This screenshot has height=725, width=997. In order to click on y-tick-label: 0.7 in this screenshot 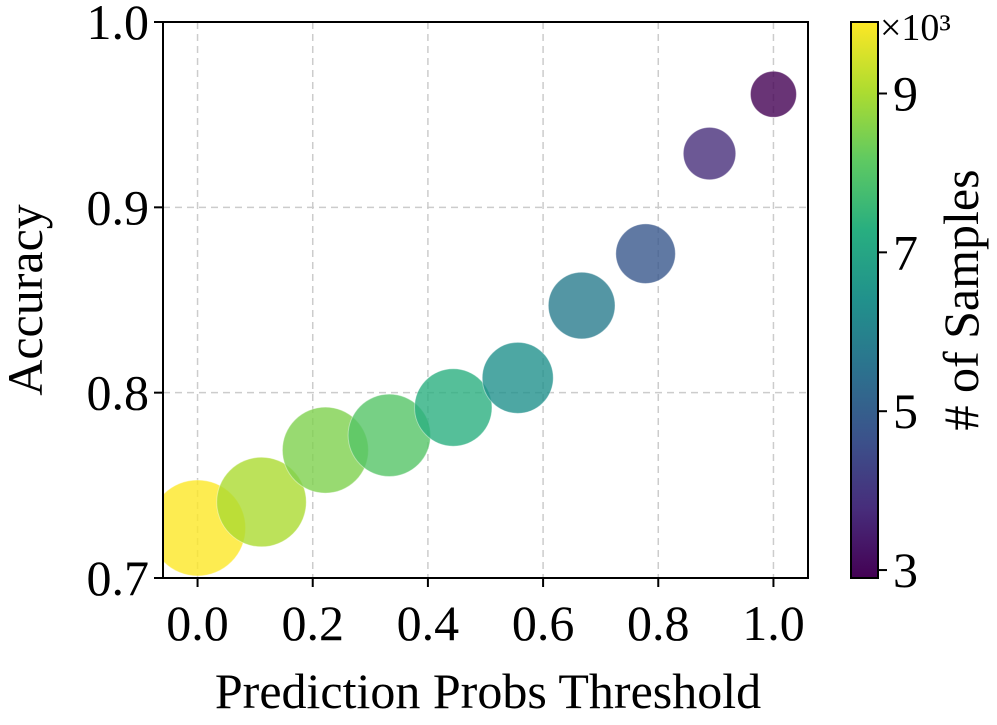, I will do `click(118, 578)`.